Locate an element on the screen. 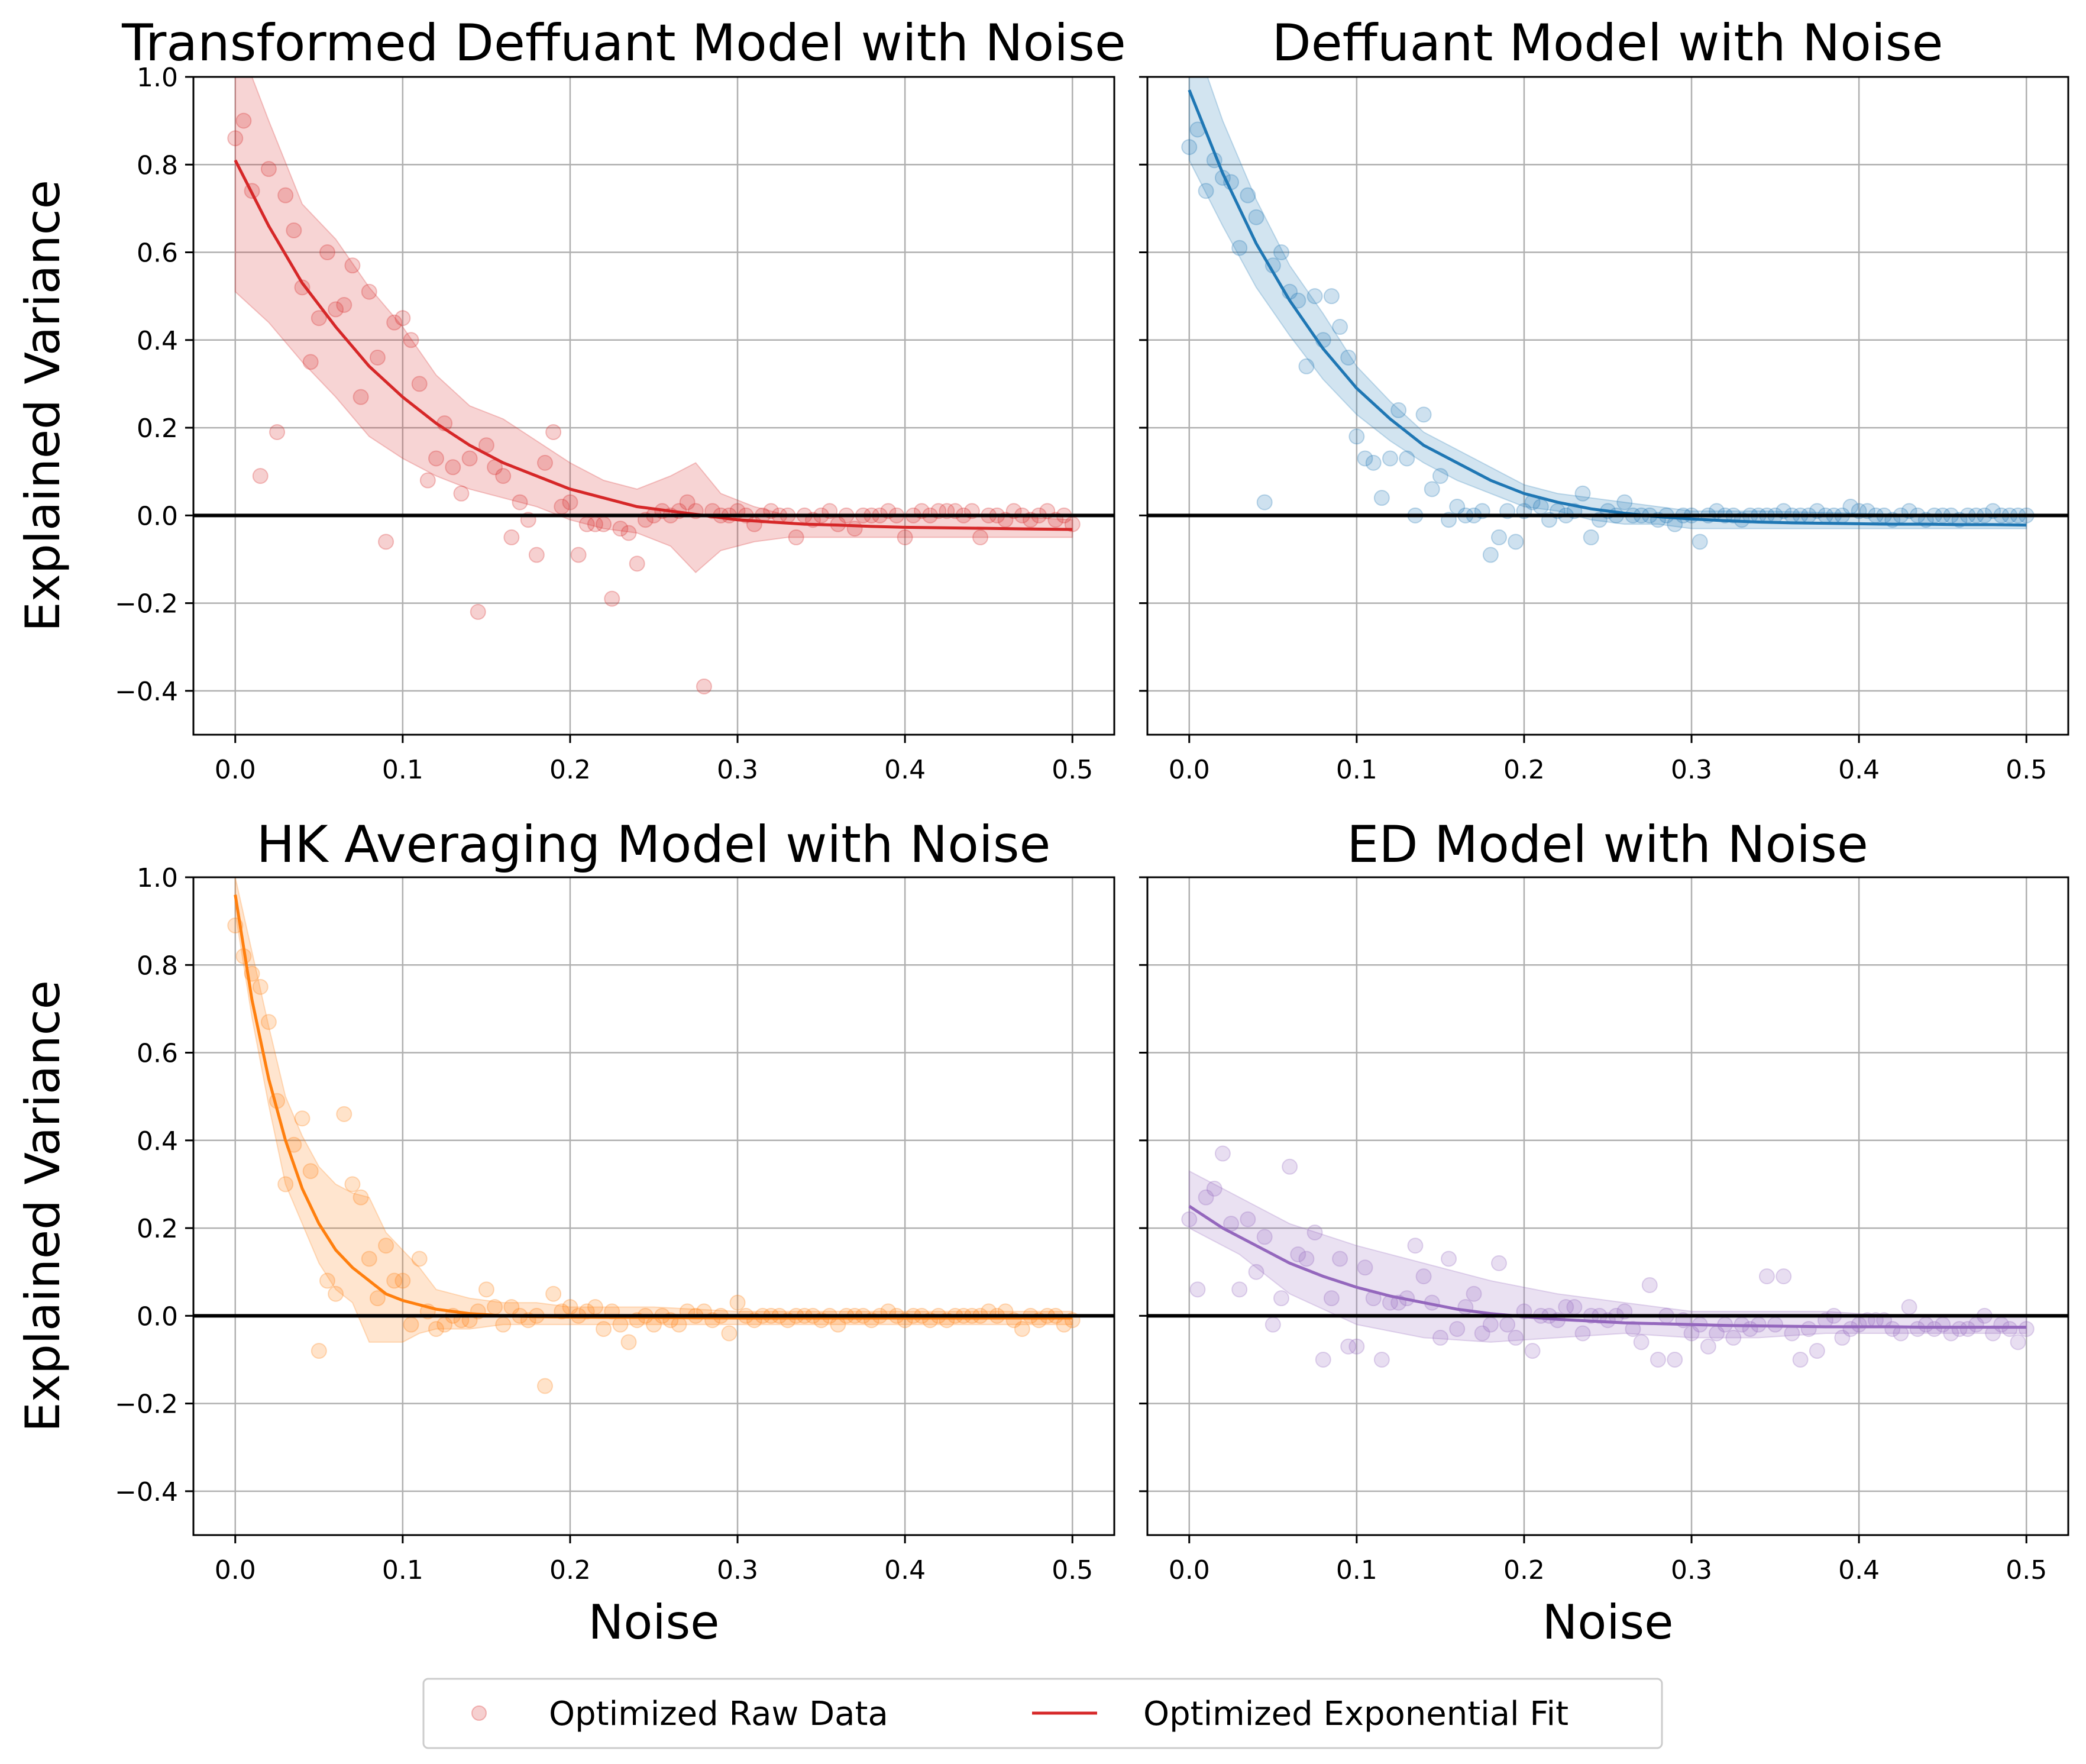 This screenshot has width=2086, height=1764. x-tick-label: 0.1 is located at coordinates (402, 1570).